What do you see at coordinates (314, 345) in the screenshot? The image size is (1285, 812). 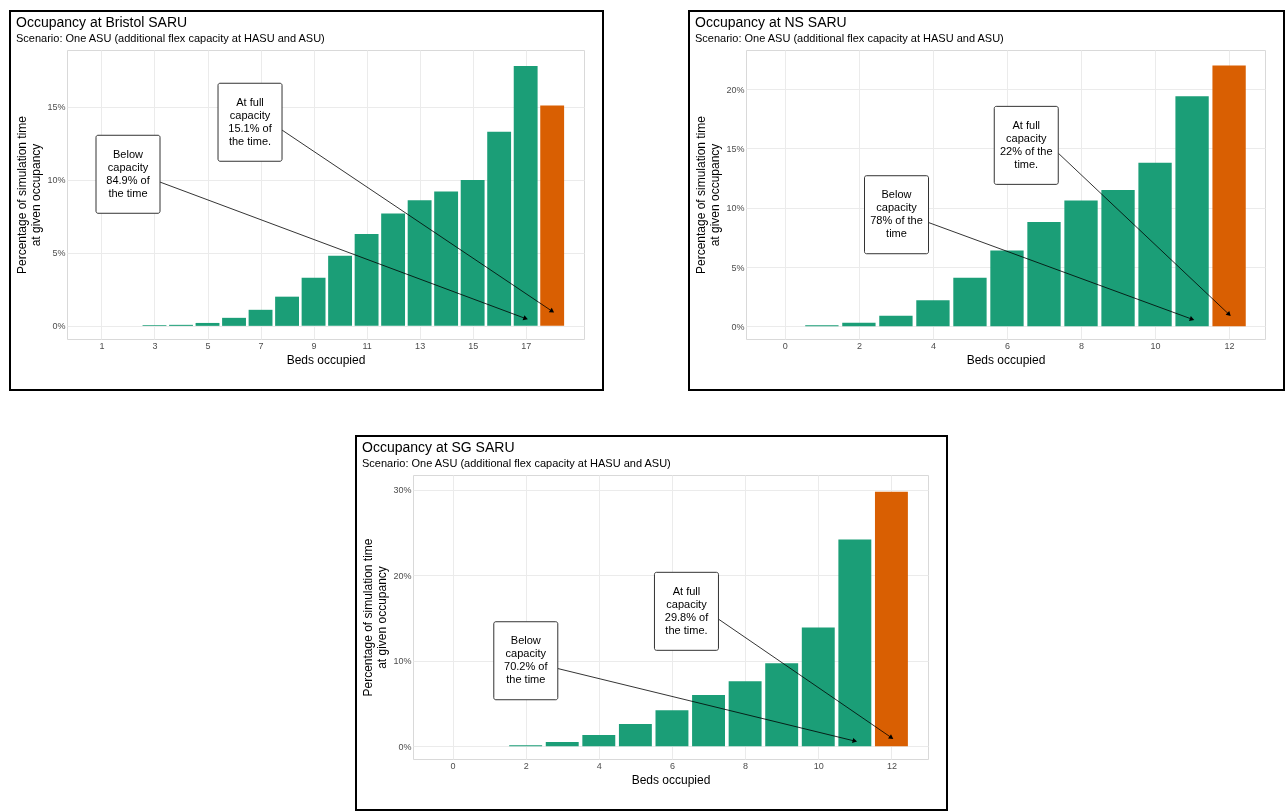 I see `x-tick-label: 9` at bounding box center [314, 345].